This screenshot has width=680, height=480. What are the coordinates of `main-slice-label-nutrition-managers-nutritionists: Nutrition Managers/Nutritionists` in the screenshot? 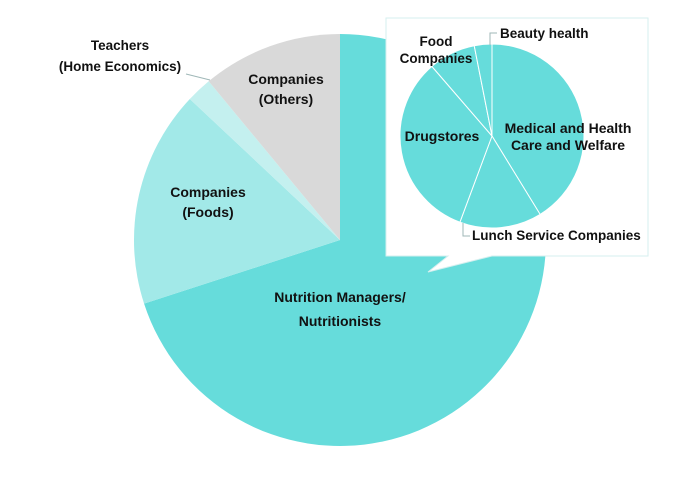 It's located at (340, 309).